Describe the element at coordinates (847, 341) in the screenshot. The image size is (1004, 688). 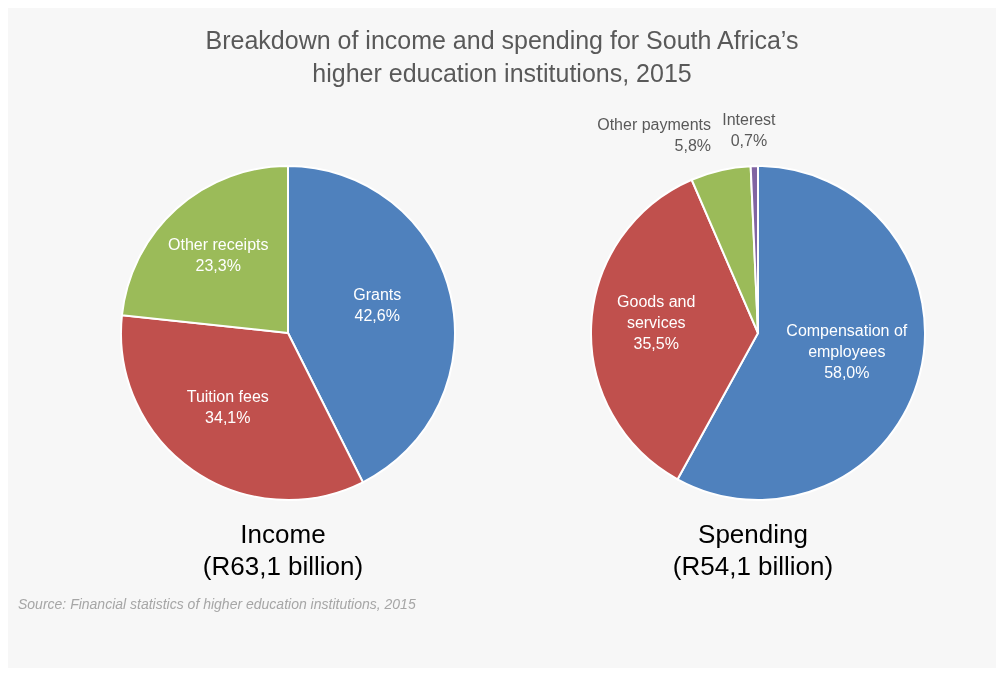
I see `slice-label: Compensation of employees` at that location.